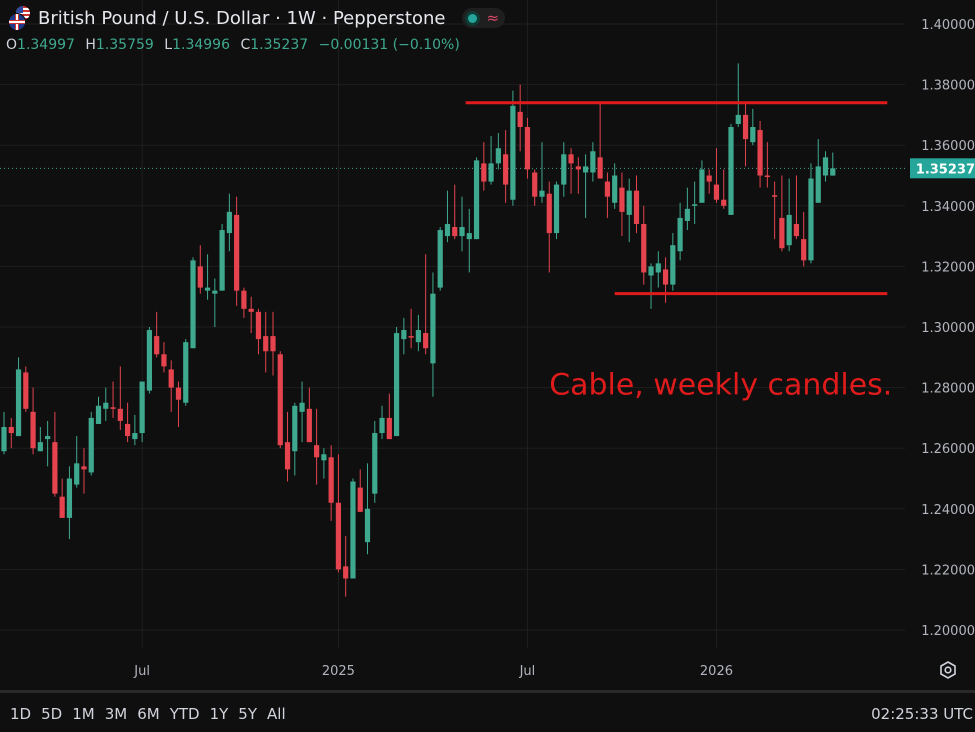 The image size is (975, 732). What do you see at coordinates (21, 714) in the screenshot?
I see `period-1d: 1D` at bounding box center [21, 714].